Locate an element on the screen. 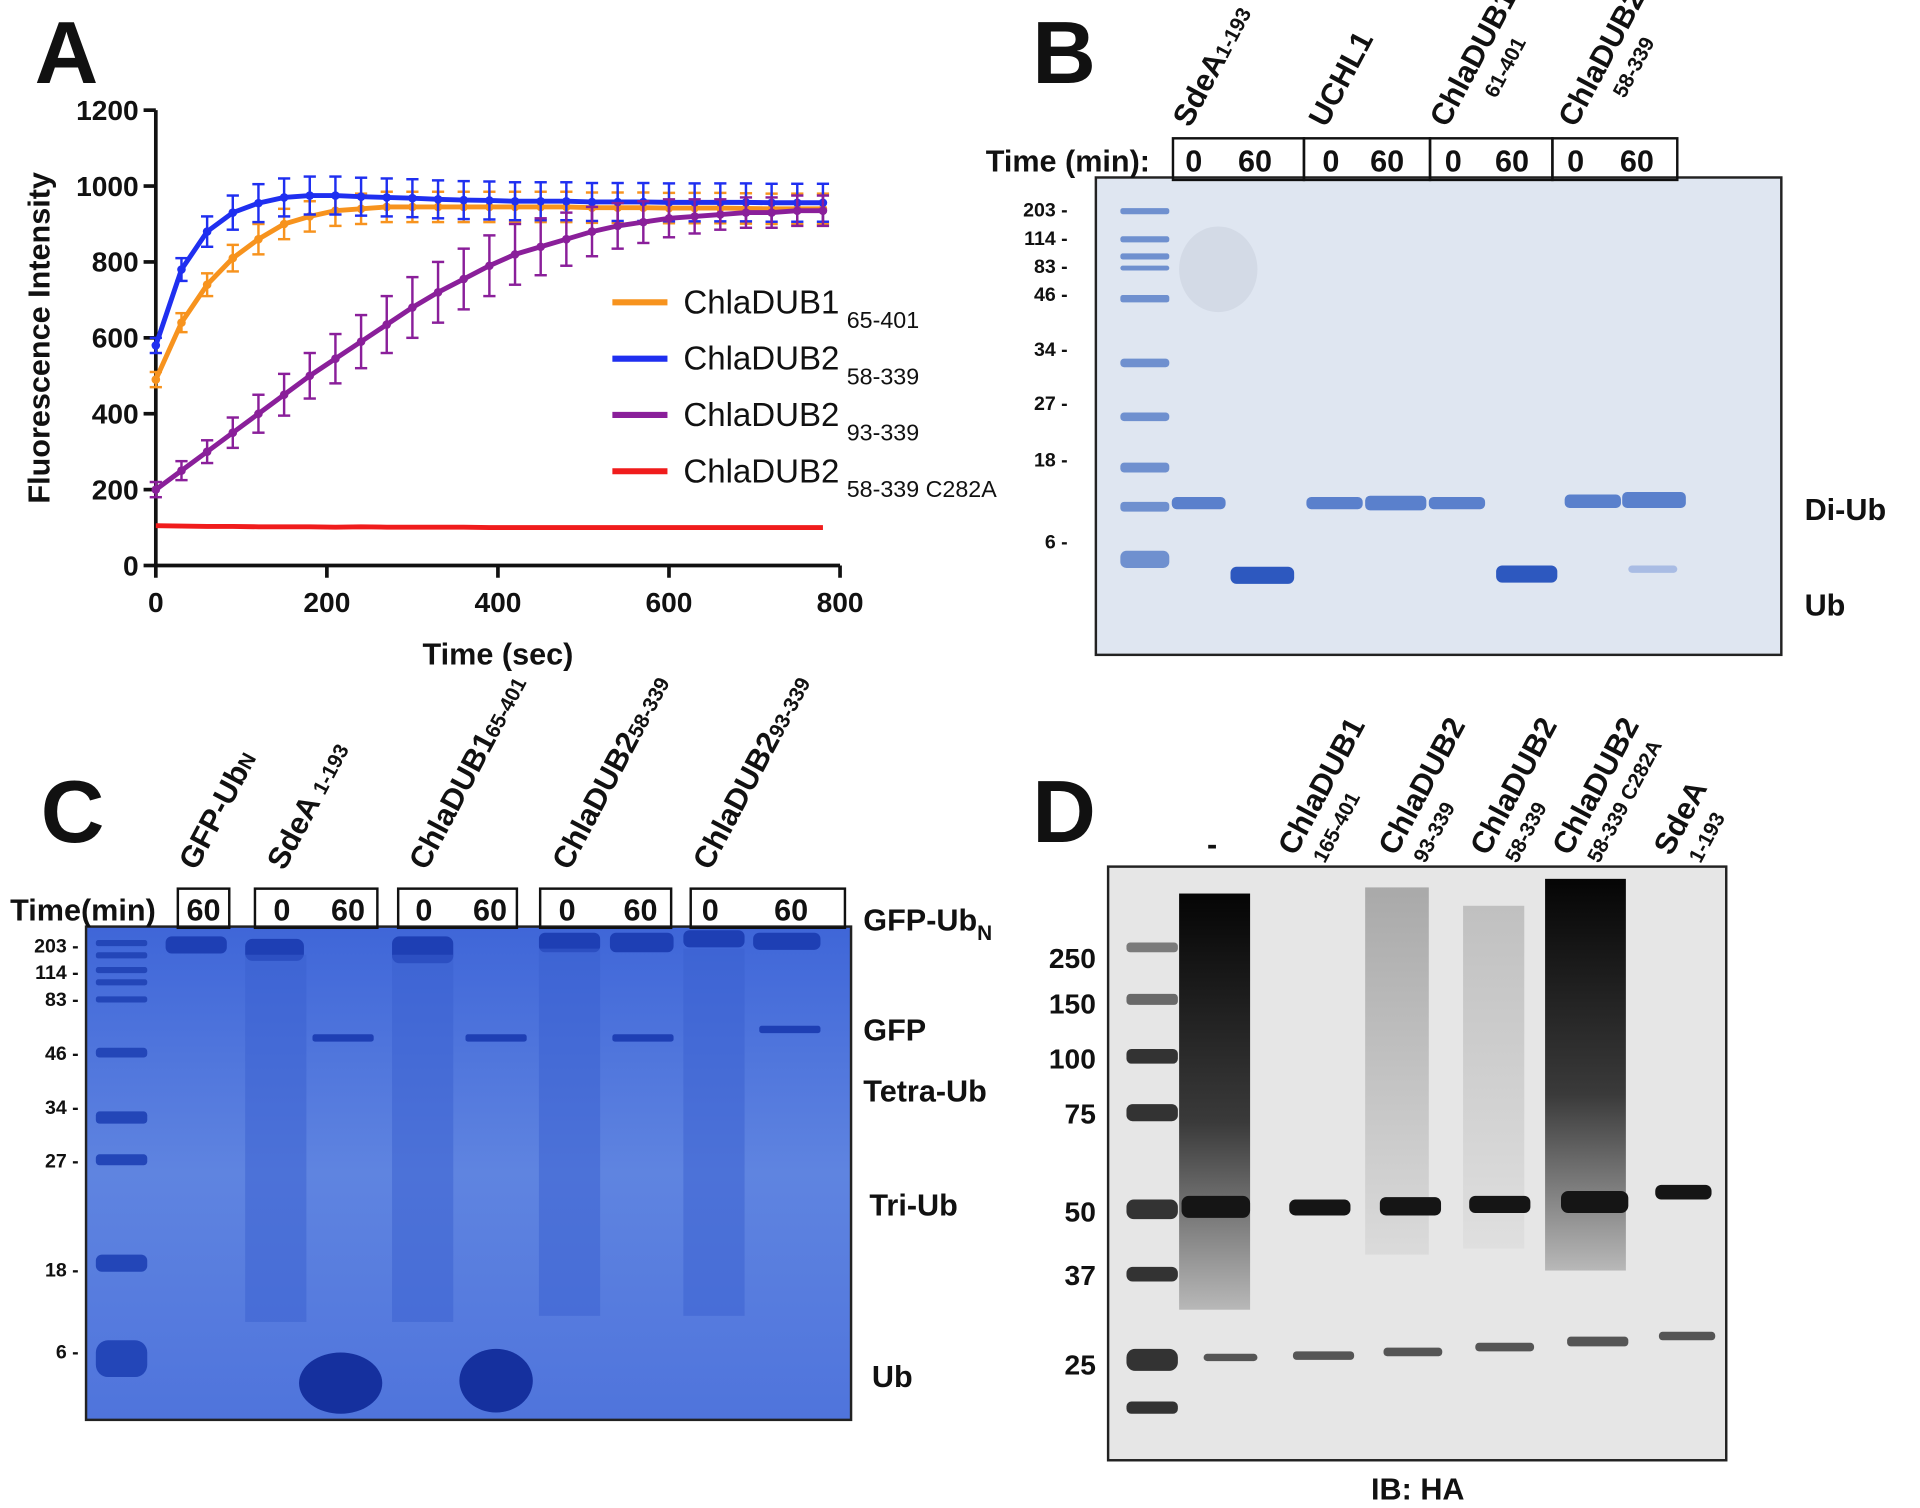 The image size is (1920, 1508). lane-name: ChlaDUB1 is located at coordinates (452, 801).